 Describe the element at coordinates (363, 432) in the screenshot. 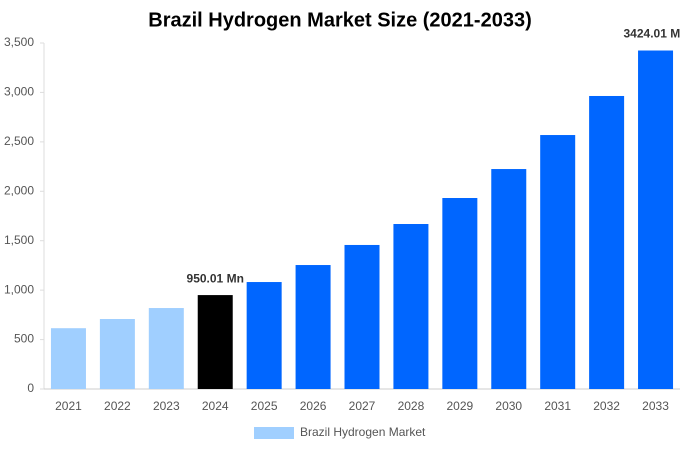

I see `legend-label: Brazil Hydrogen Market` at that location.